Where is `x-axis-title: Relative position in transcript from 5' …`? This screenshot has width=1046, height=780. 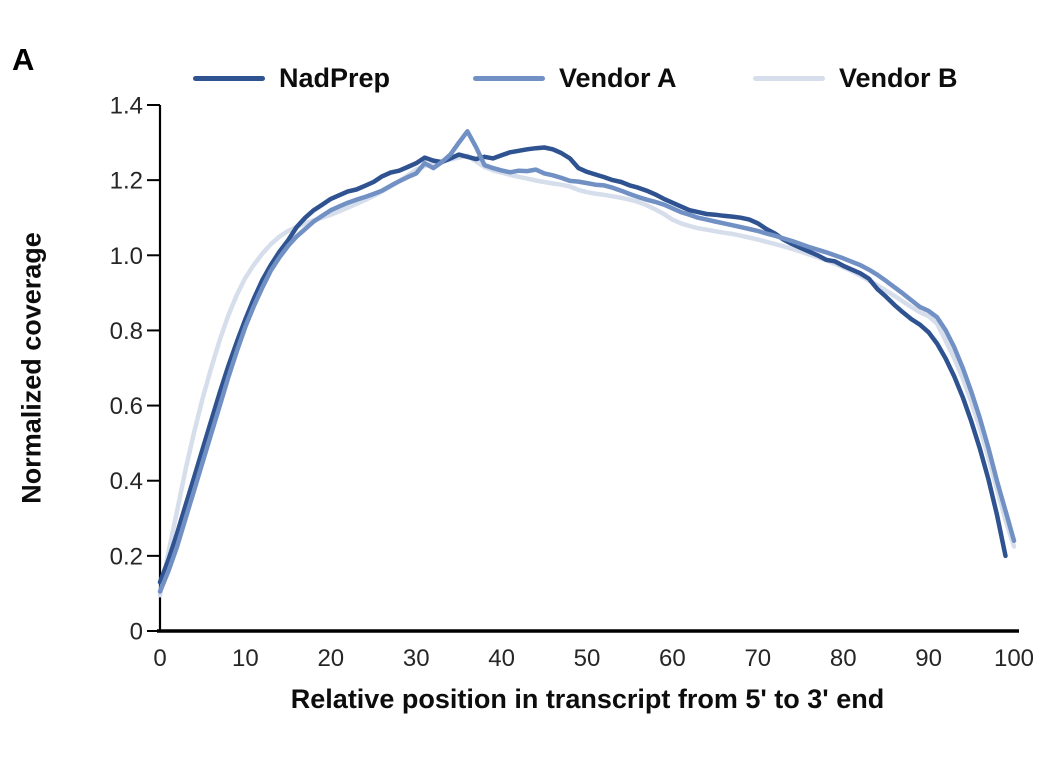
x-axis-title: Relative position in transcript from 5' … is located at coordinates (587, 699).